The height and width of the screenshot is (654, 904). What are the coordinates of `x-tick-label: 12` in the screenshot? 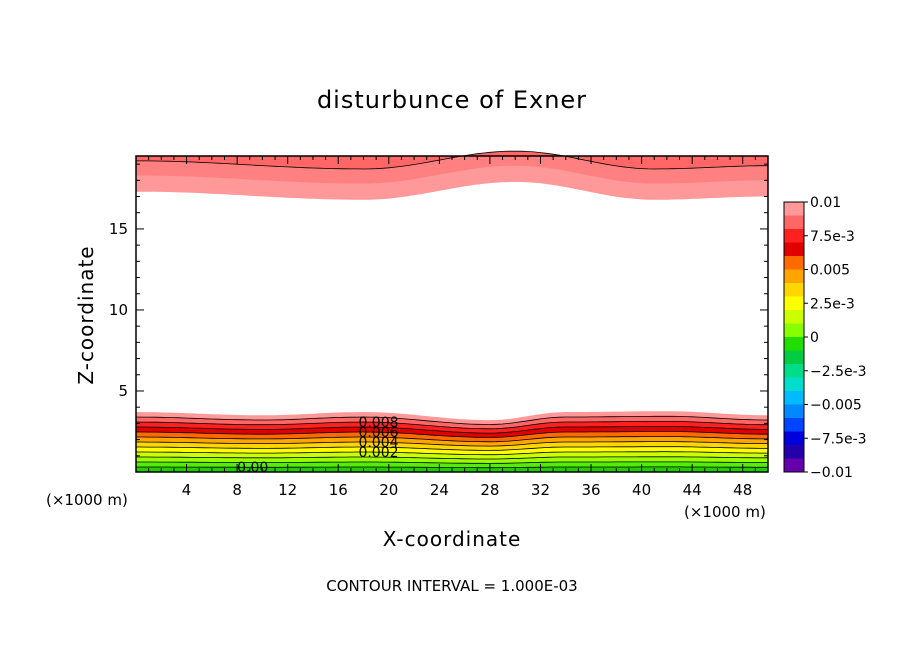 It's located at (287, 490).